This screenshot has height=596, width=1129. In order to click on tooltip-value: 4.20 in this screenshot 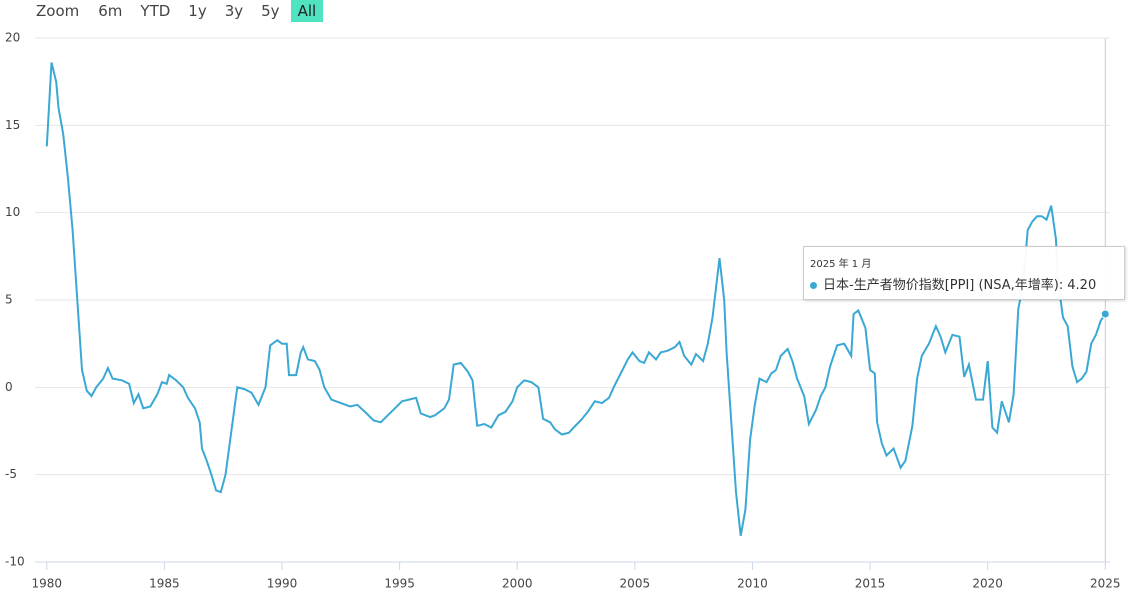, I will do `click(1082, 285)`.